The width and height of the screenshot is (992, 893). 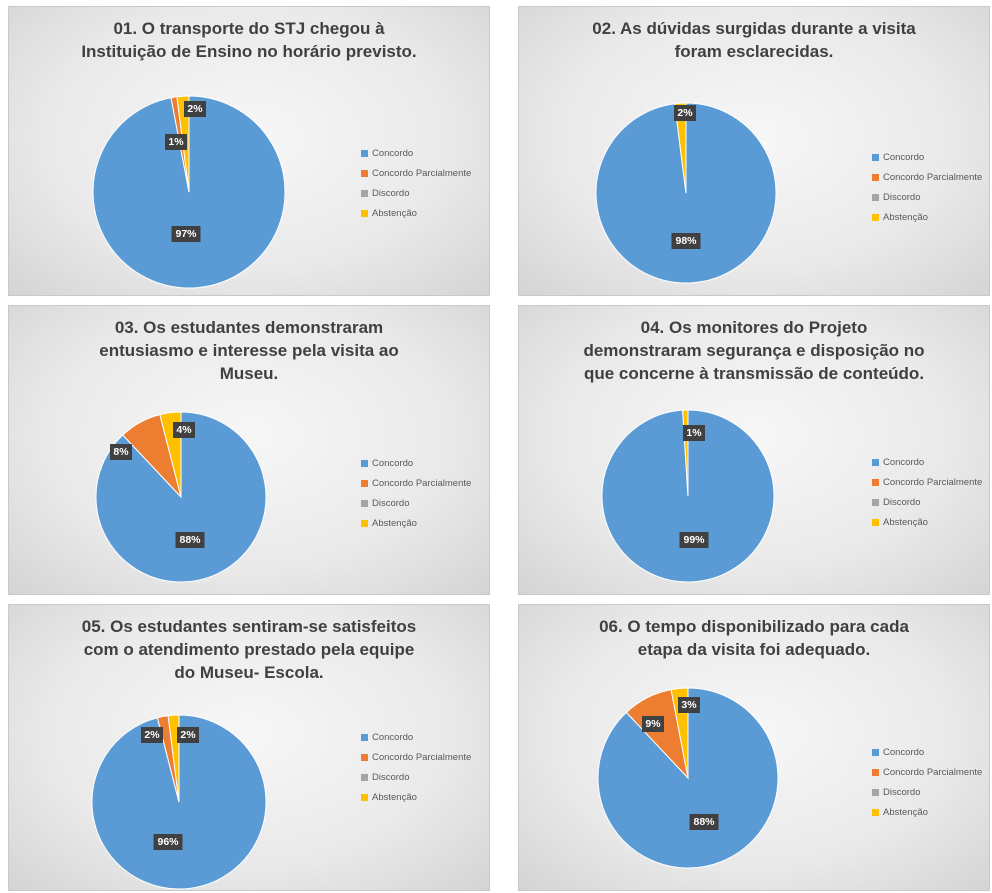 I want to click on data-label: 99%, so click(x=694, y=540).